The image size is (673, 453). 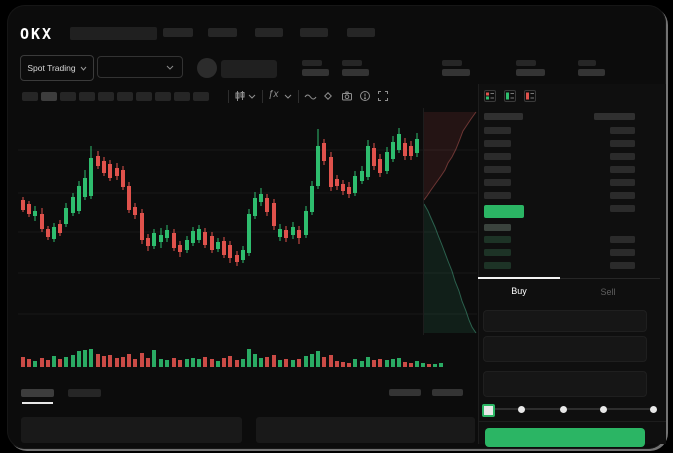 I want to click on pair-selector-dropdown, so click(x=140, y=67).